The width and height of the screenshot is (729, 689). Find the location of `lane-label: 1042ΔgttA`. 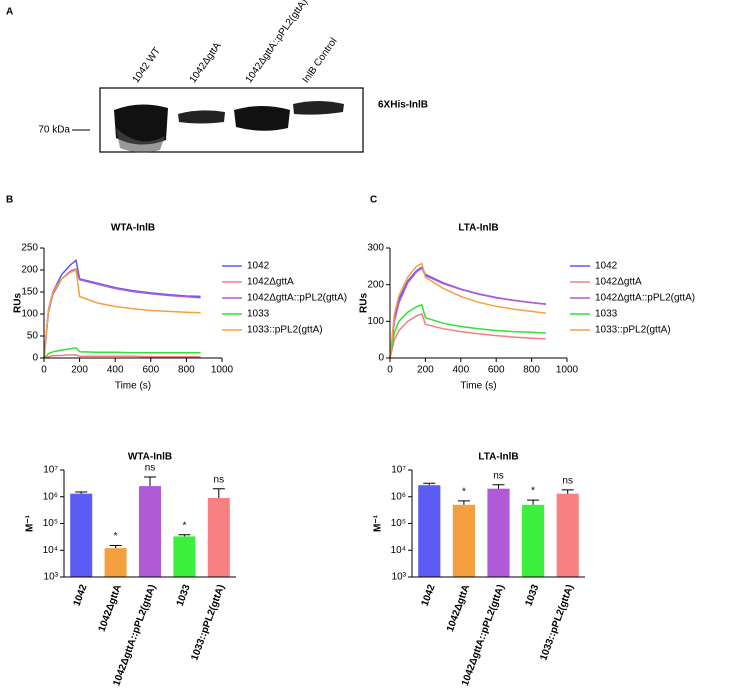

lane-label: 1042ΔgttA is located at coordinates (206, 62).